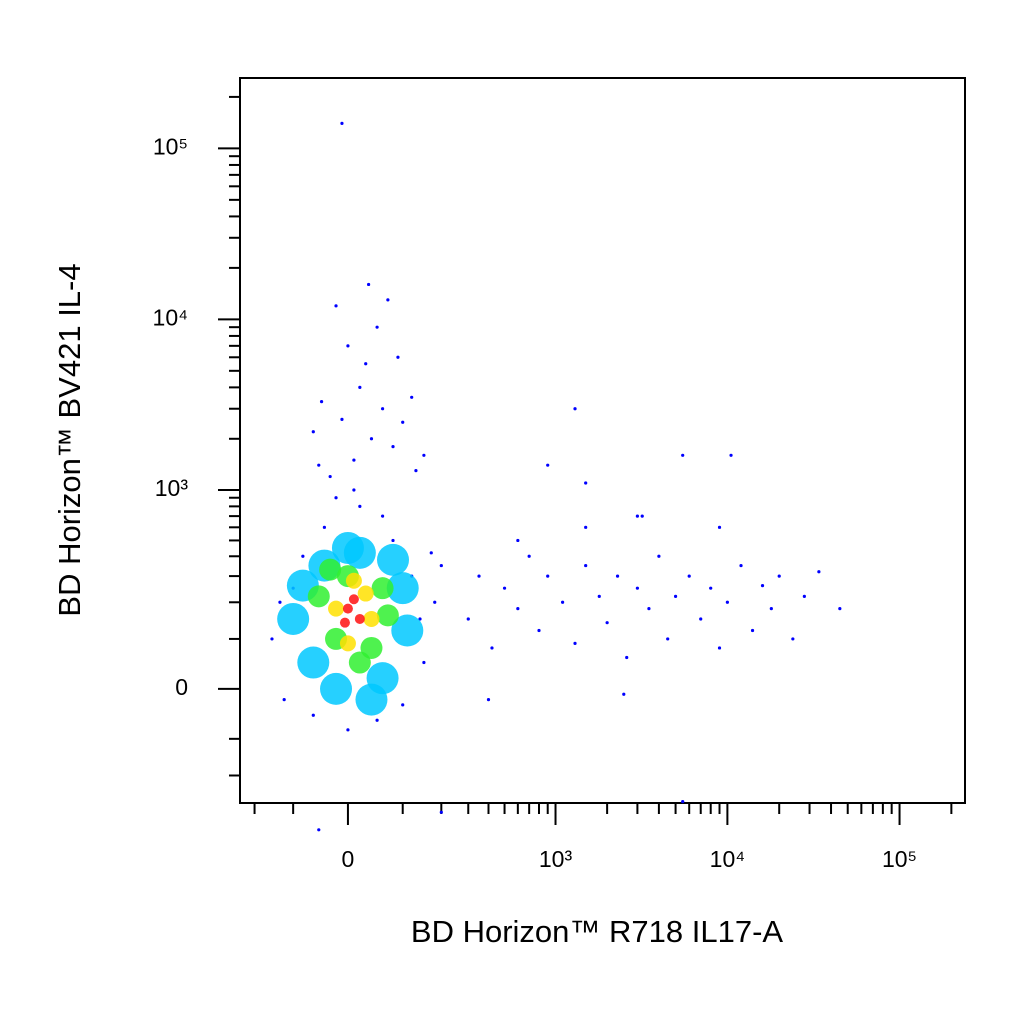  Describe the element at coordinates (556, 859) in the screenshot. I see `x-tick-label: 10³` at that location.